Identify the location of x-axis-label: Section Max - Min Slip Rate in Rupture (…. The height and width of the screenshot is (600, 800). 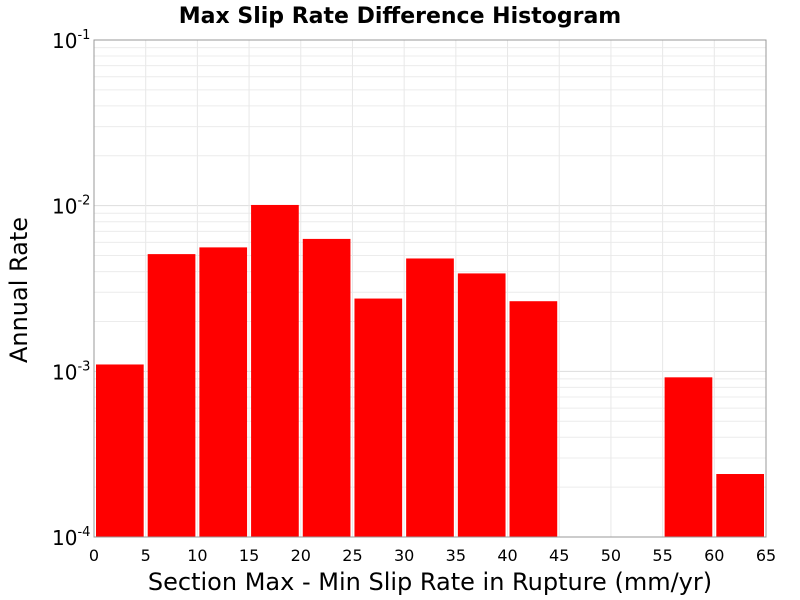
(430, 582).